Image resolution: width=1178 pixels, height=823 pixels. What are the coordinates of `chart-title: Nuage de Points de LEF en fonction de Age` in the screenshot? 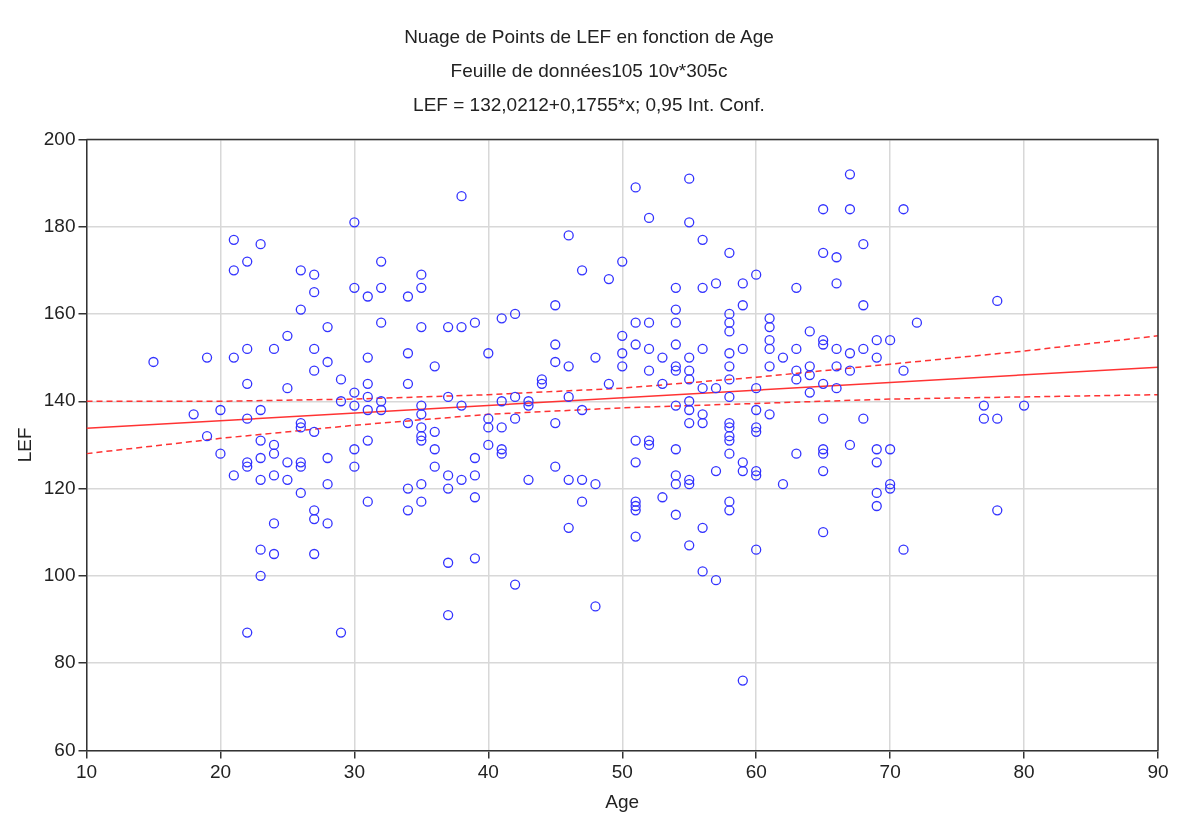 It's located at (589, 37).